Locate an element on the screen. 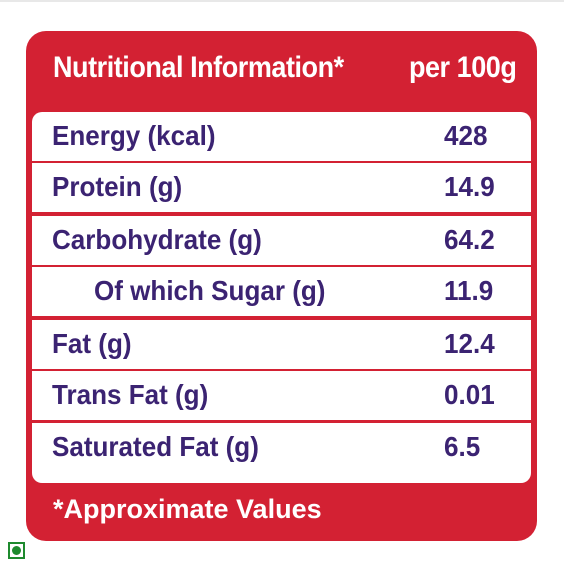 Image resolution: width=564 pixels, height=570 pixels. nutrient-value: 428 is located at coordinates (466, 135).